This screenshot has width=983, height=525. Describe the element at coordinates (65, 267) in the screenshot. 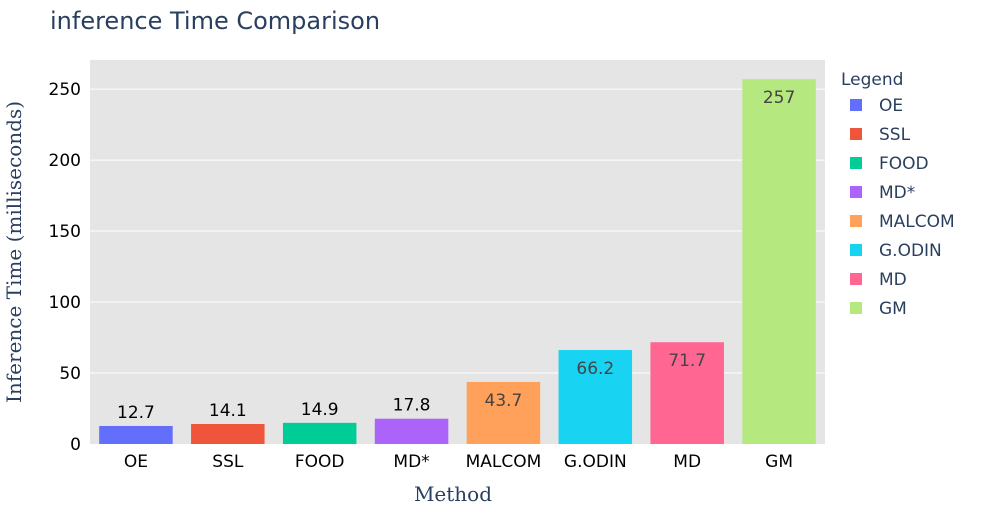

I see `y-axis-ticks: 0 50 100 150 200 250` at that location.